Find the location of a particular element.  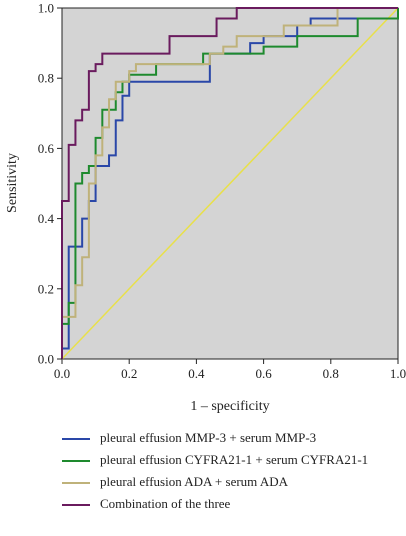

y-tick-label: 0.8 is located at coordinates (46, 78).